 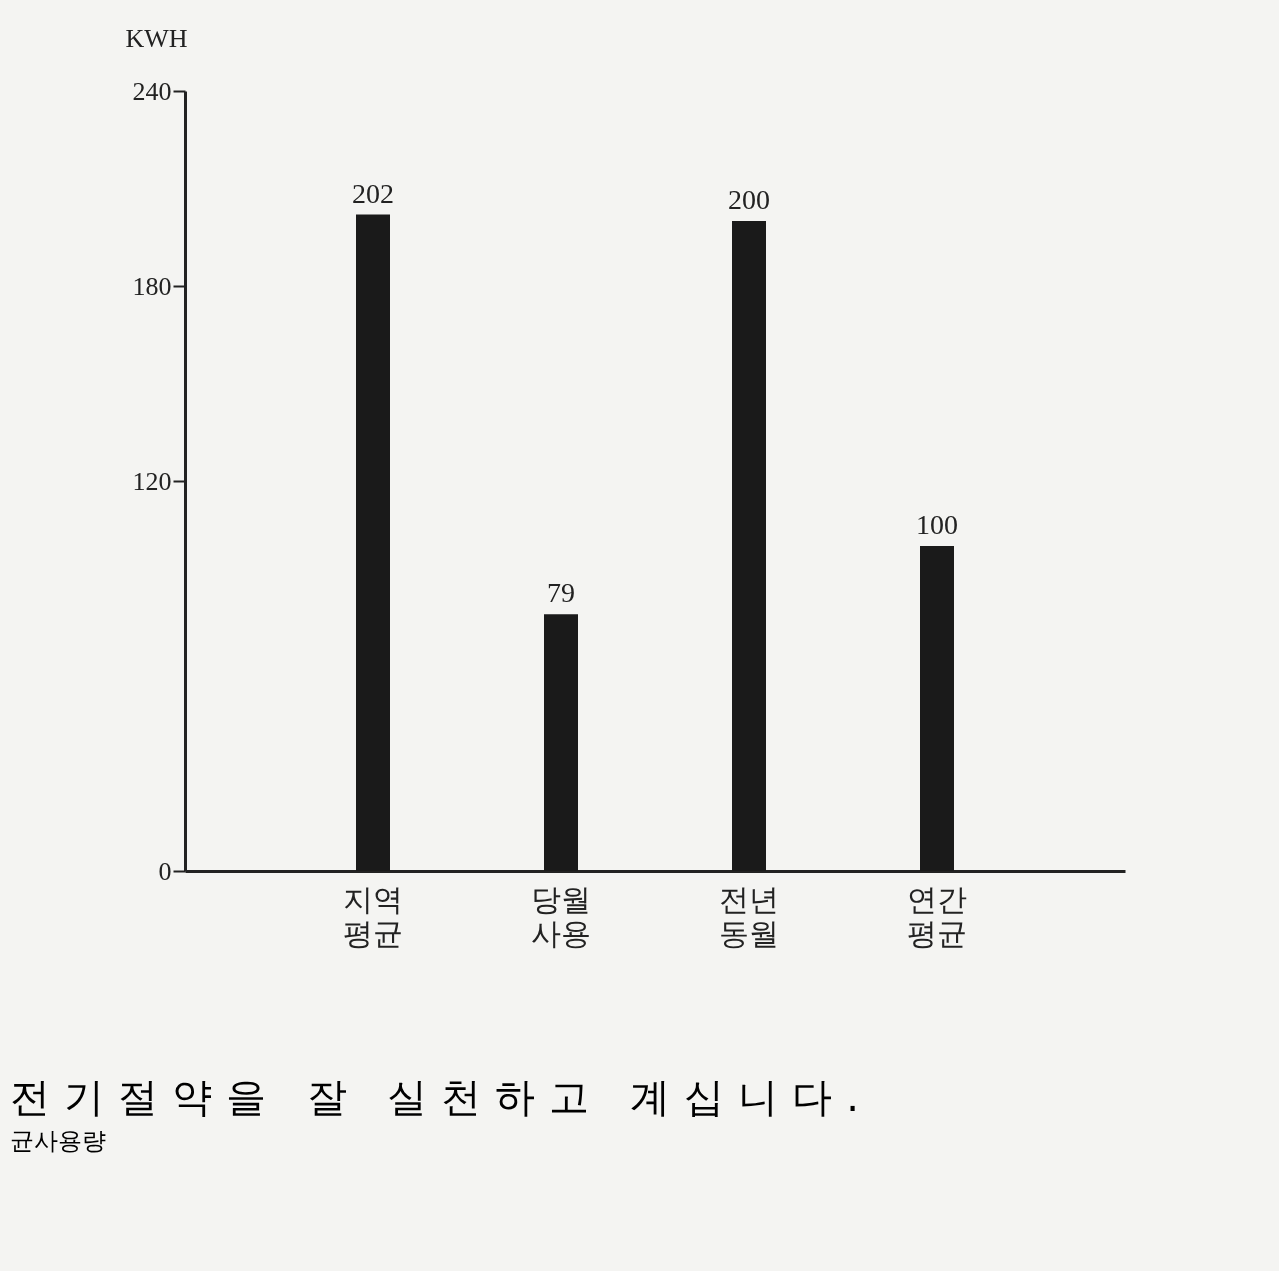 I want to click on y-tick-label: 180, so click(x=152, y=286).